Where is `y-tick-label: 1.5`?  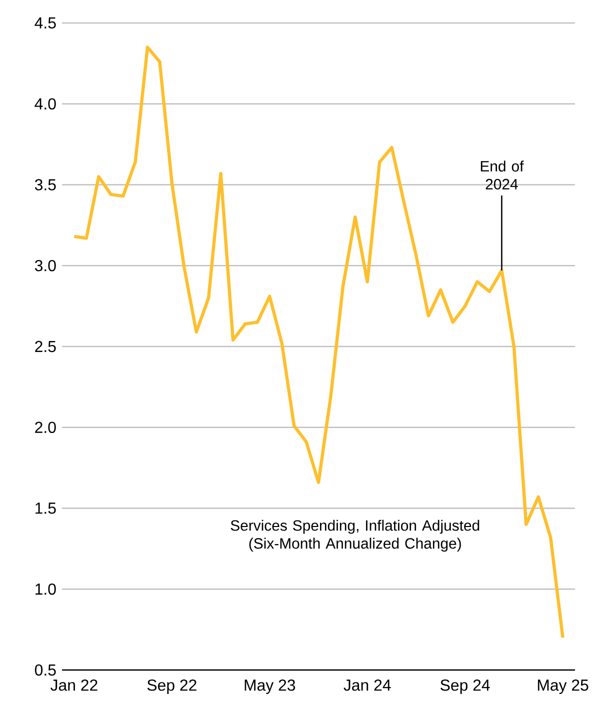 y-tick-label: 1.5 is located at coordinates (46, 508).